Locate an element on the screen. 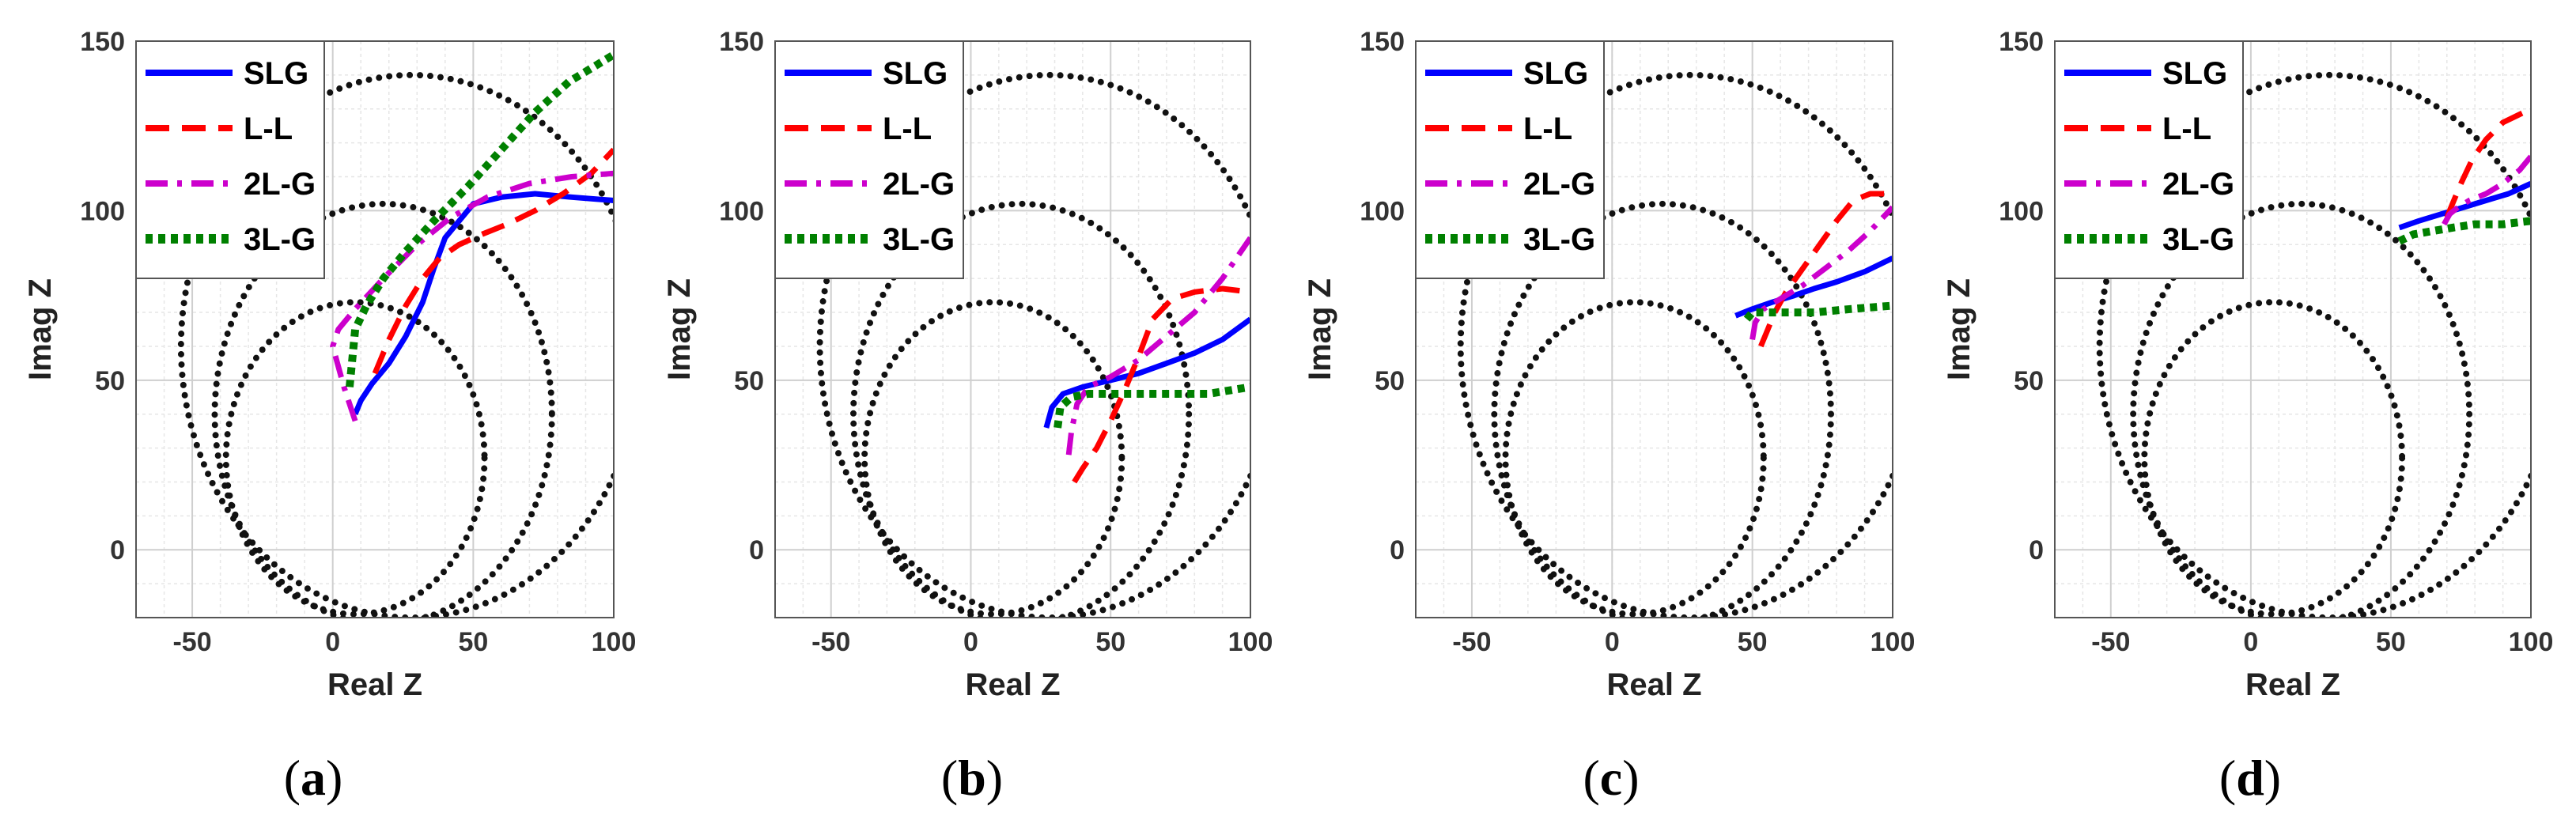 The image size is (2576, 824). panel-caption: (d) is located at coordinates (2250, 778).